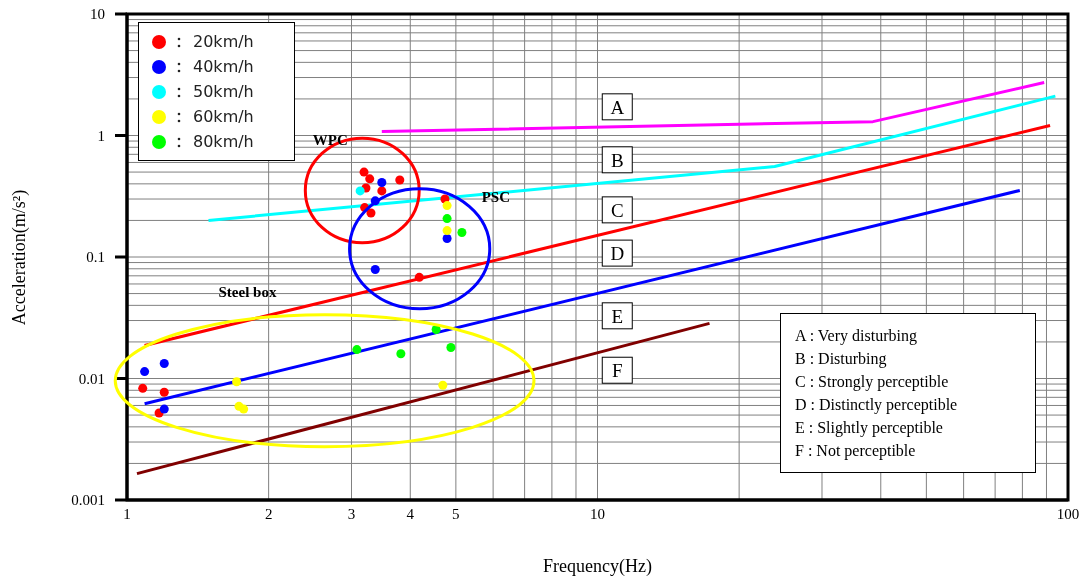  What do you see at coordinates (268, 513) in the screenshot?
I see `x-tick-label: 2` at bounding box center [268, 513].